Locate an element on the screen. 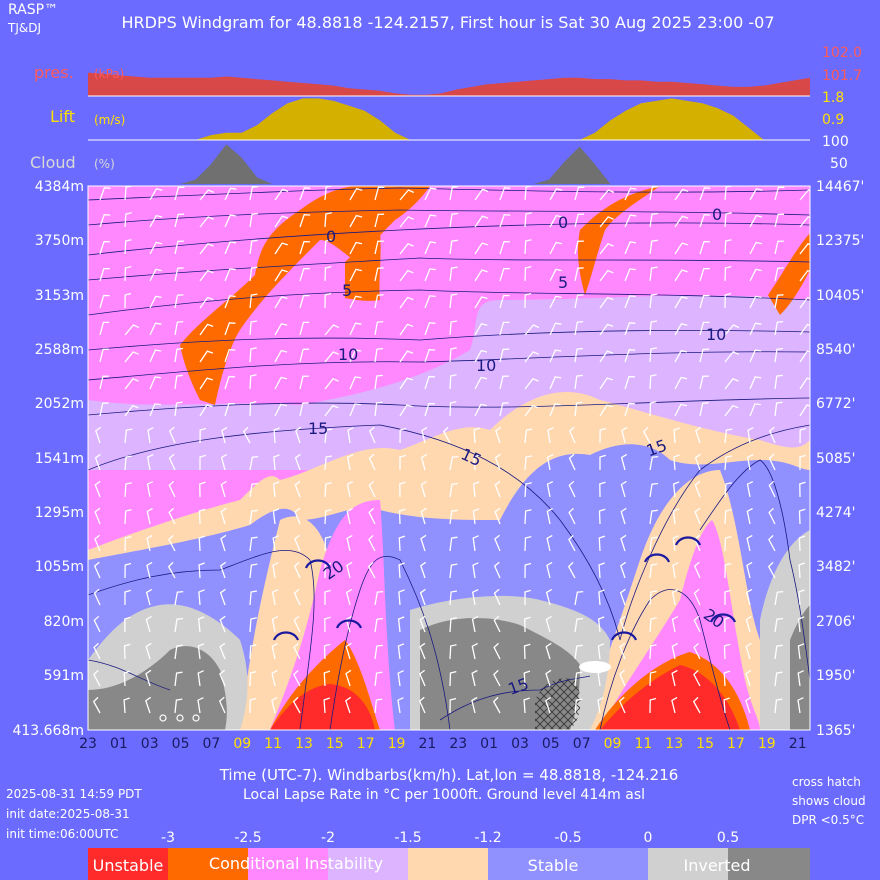 The width and height of the screenshot is (880, 880). x-tick: 13 is located at coordinates (304, 744).